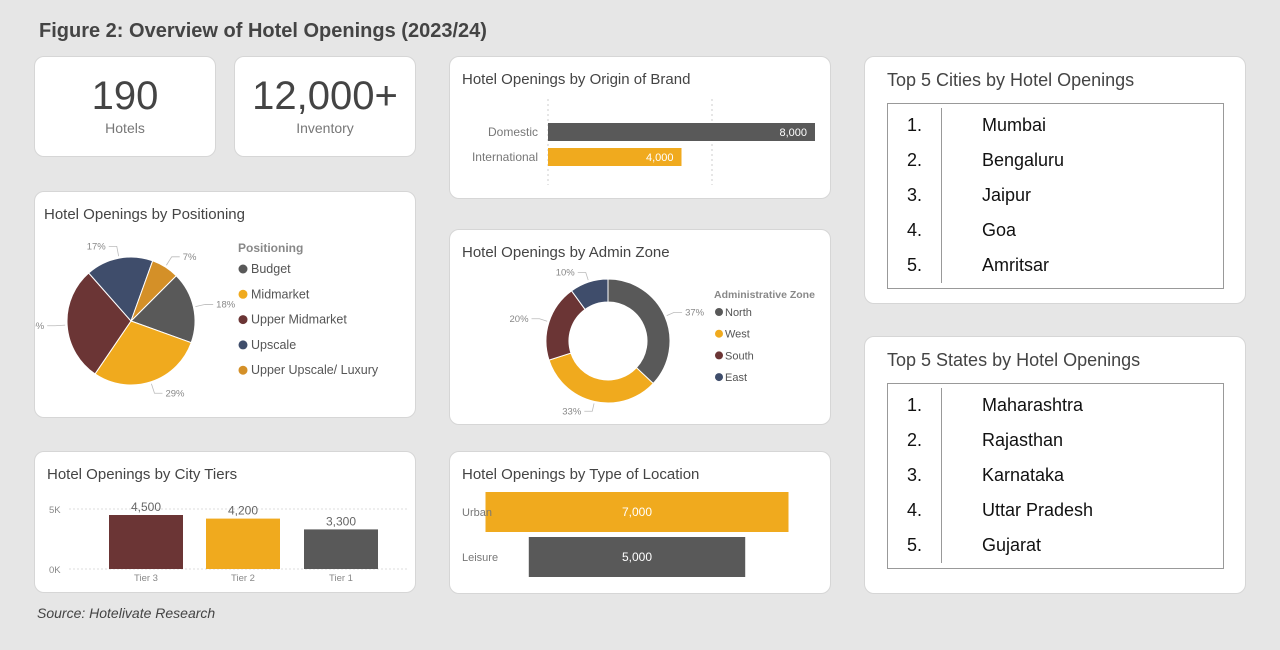 The height and width of the screenshot is (650, 1280). What do you see at coordinates (719, 312) in the screenshot?
I see `legend-dot-north` at bounding box center [719, 312].